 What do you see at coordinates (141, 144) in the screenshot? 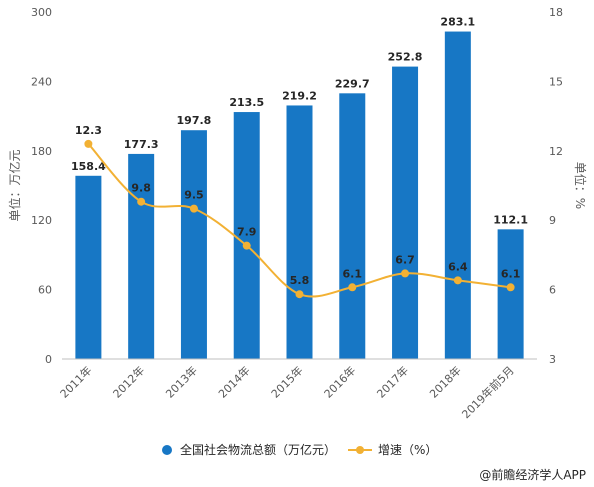
I see `bar-value-label: 177.3` at bounding box center [141, 144].